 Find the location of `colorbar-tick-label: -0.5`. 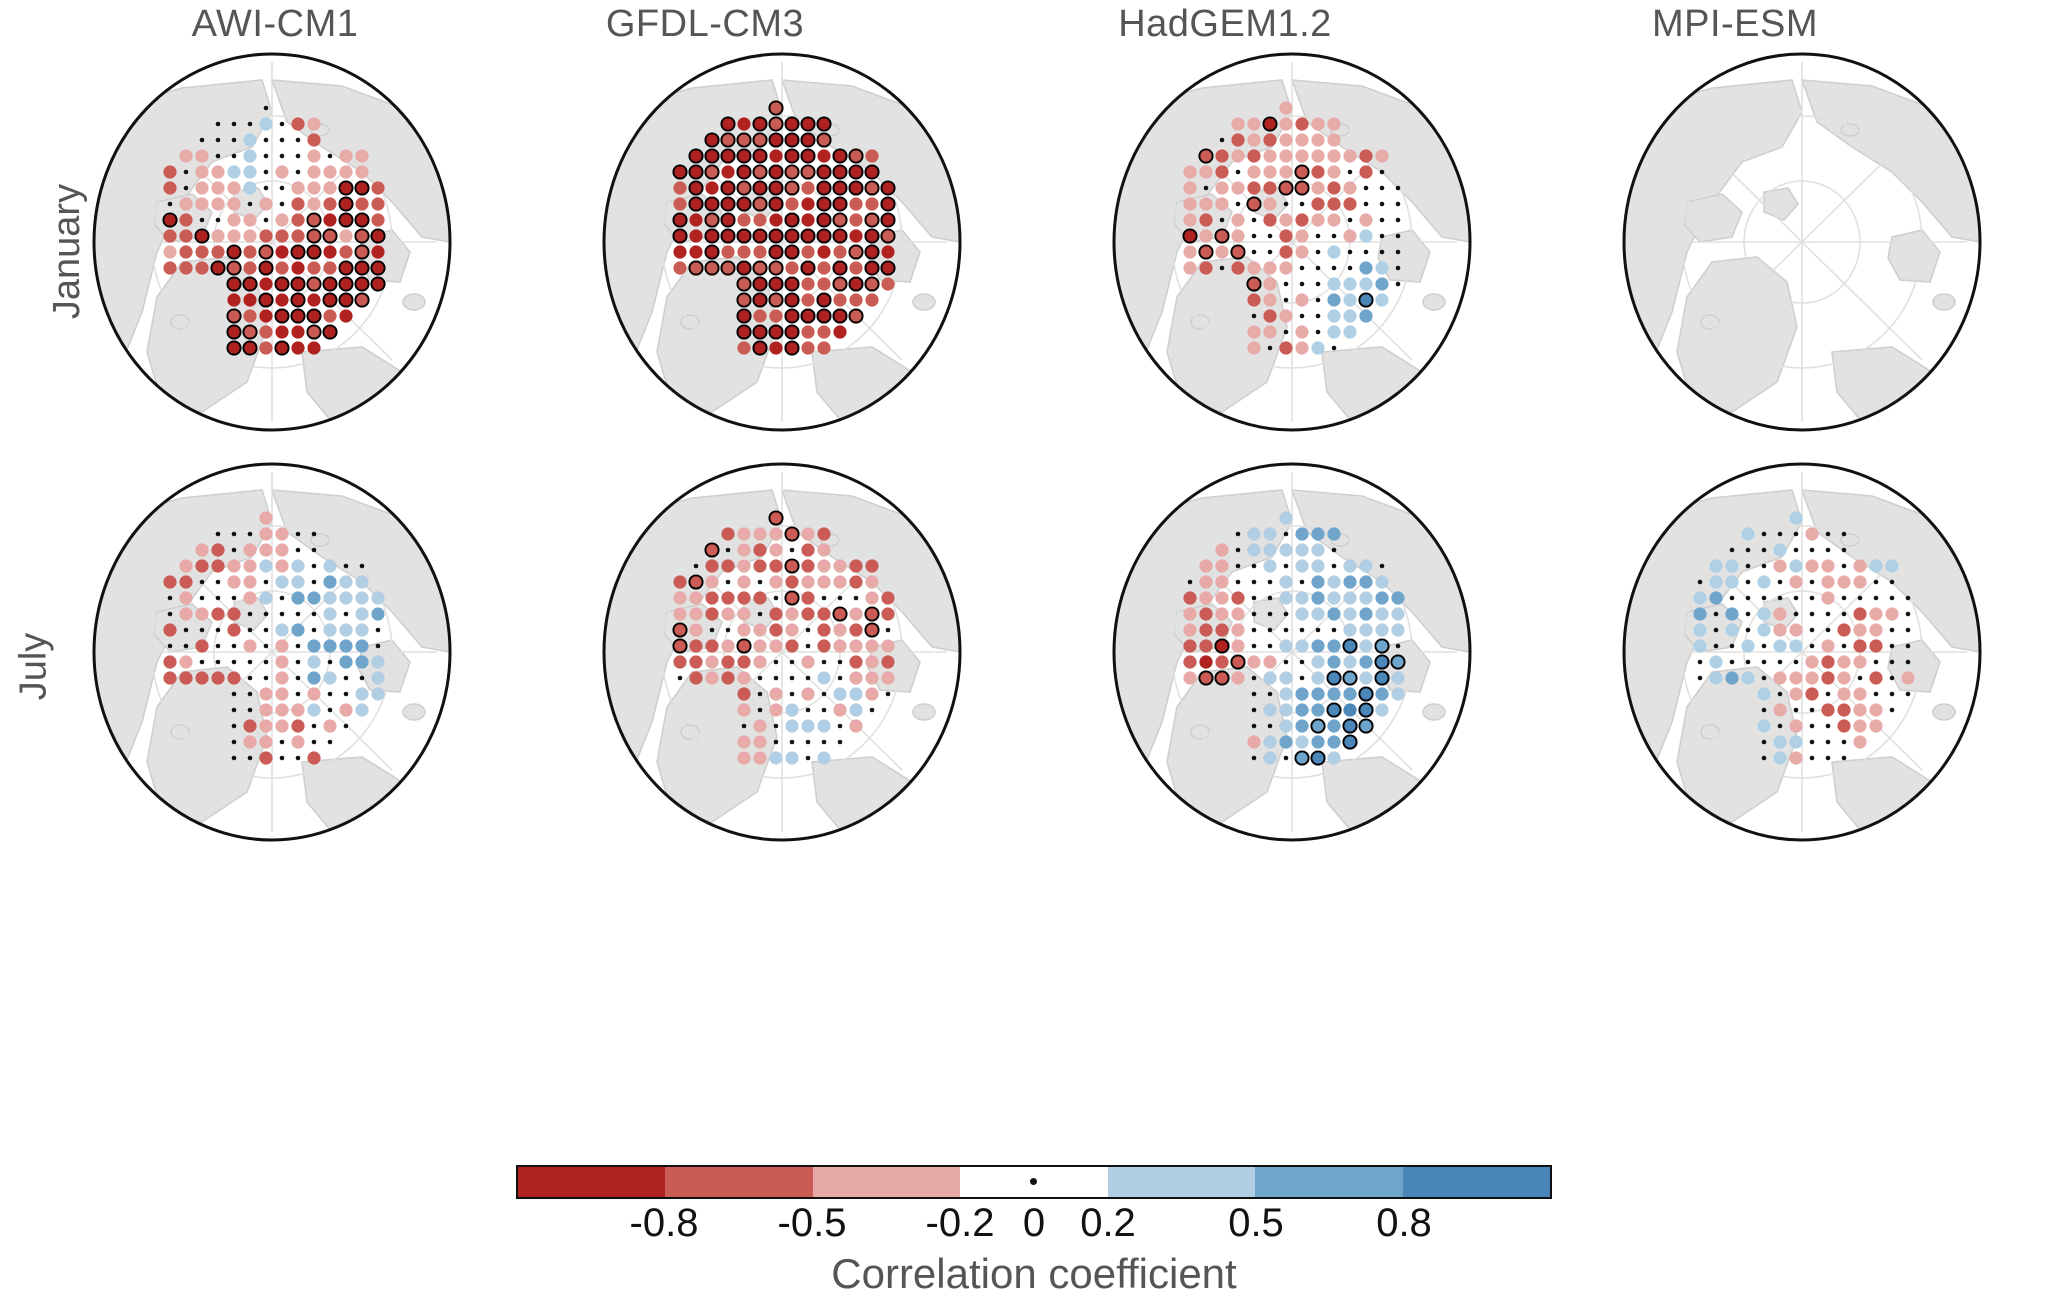

colorbar-tick-label: -0.5 is located at coordinates (812, 1223).